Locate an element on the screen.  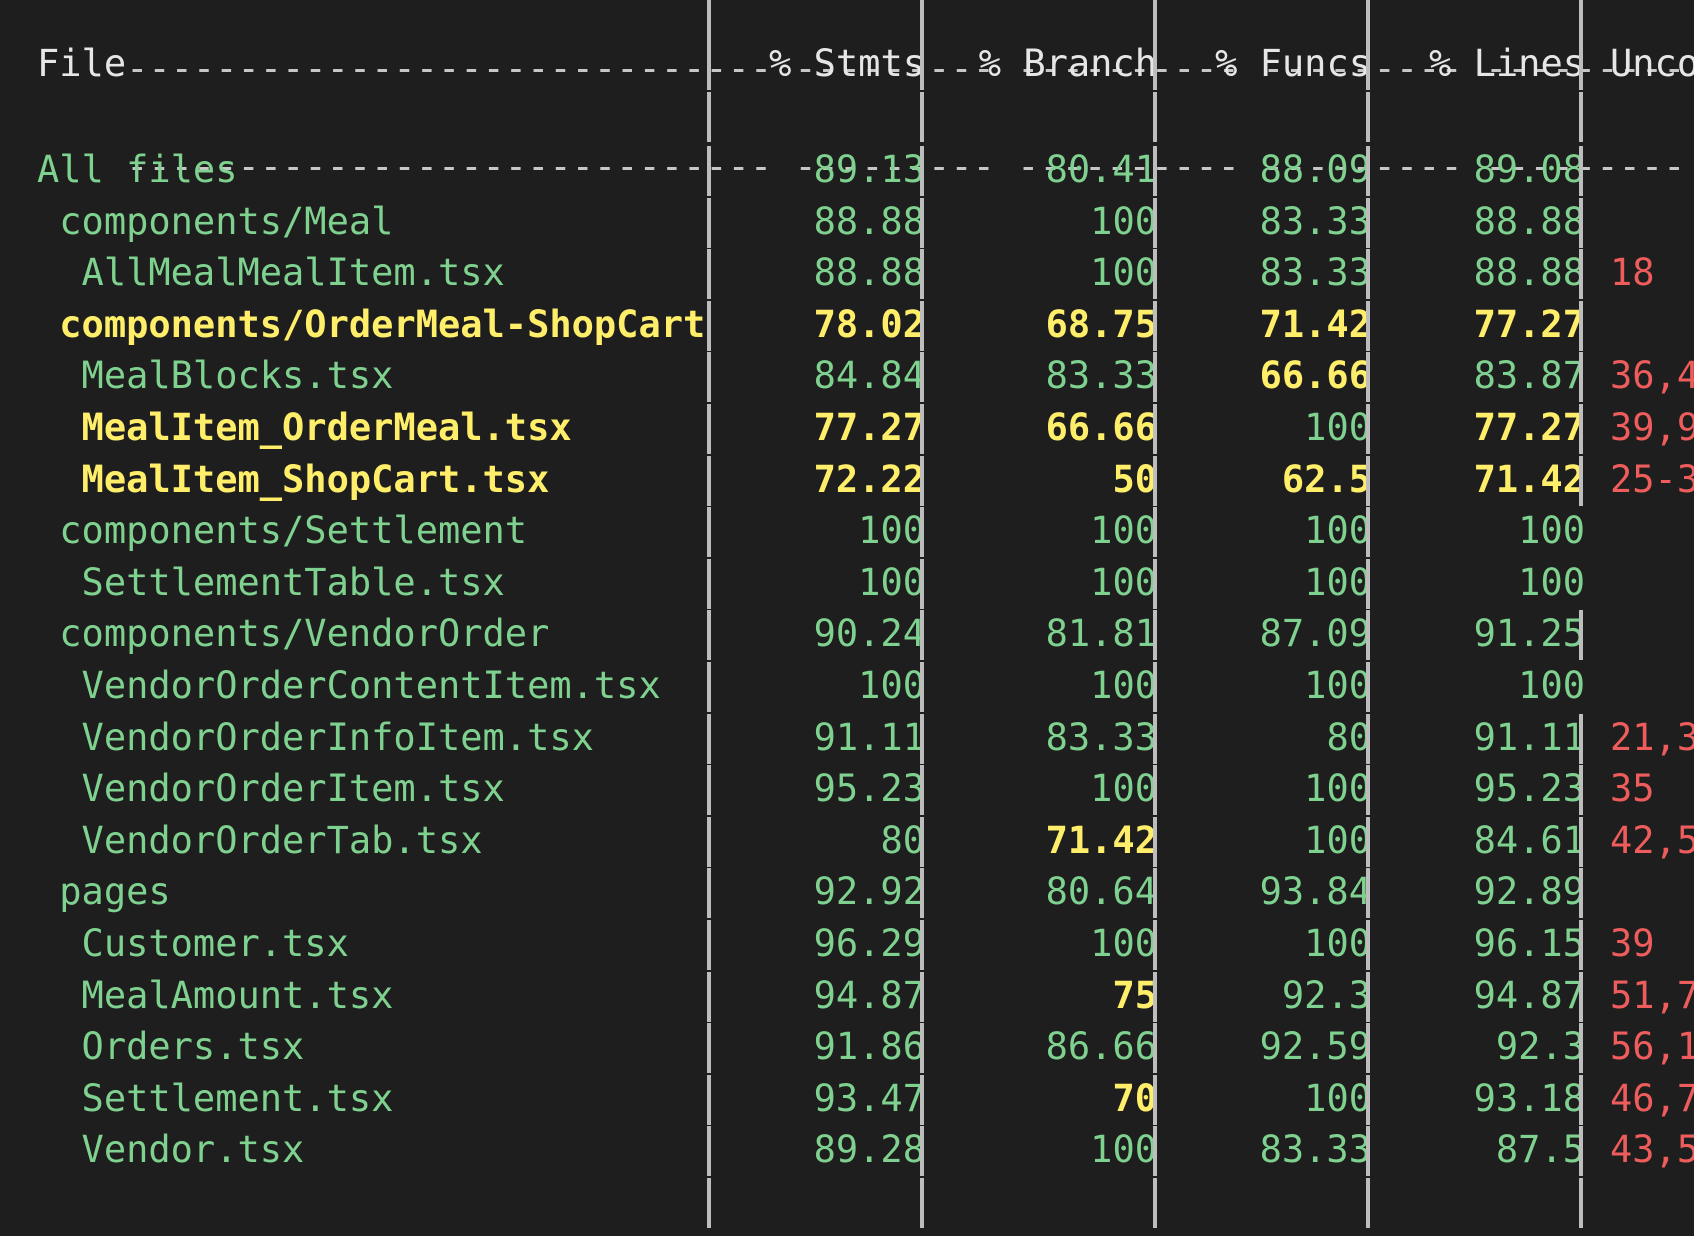
row-lines-value: 93.18 is located at coordinates (1529, 1098).